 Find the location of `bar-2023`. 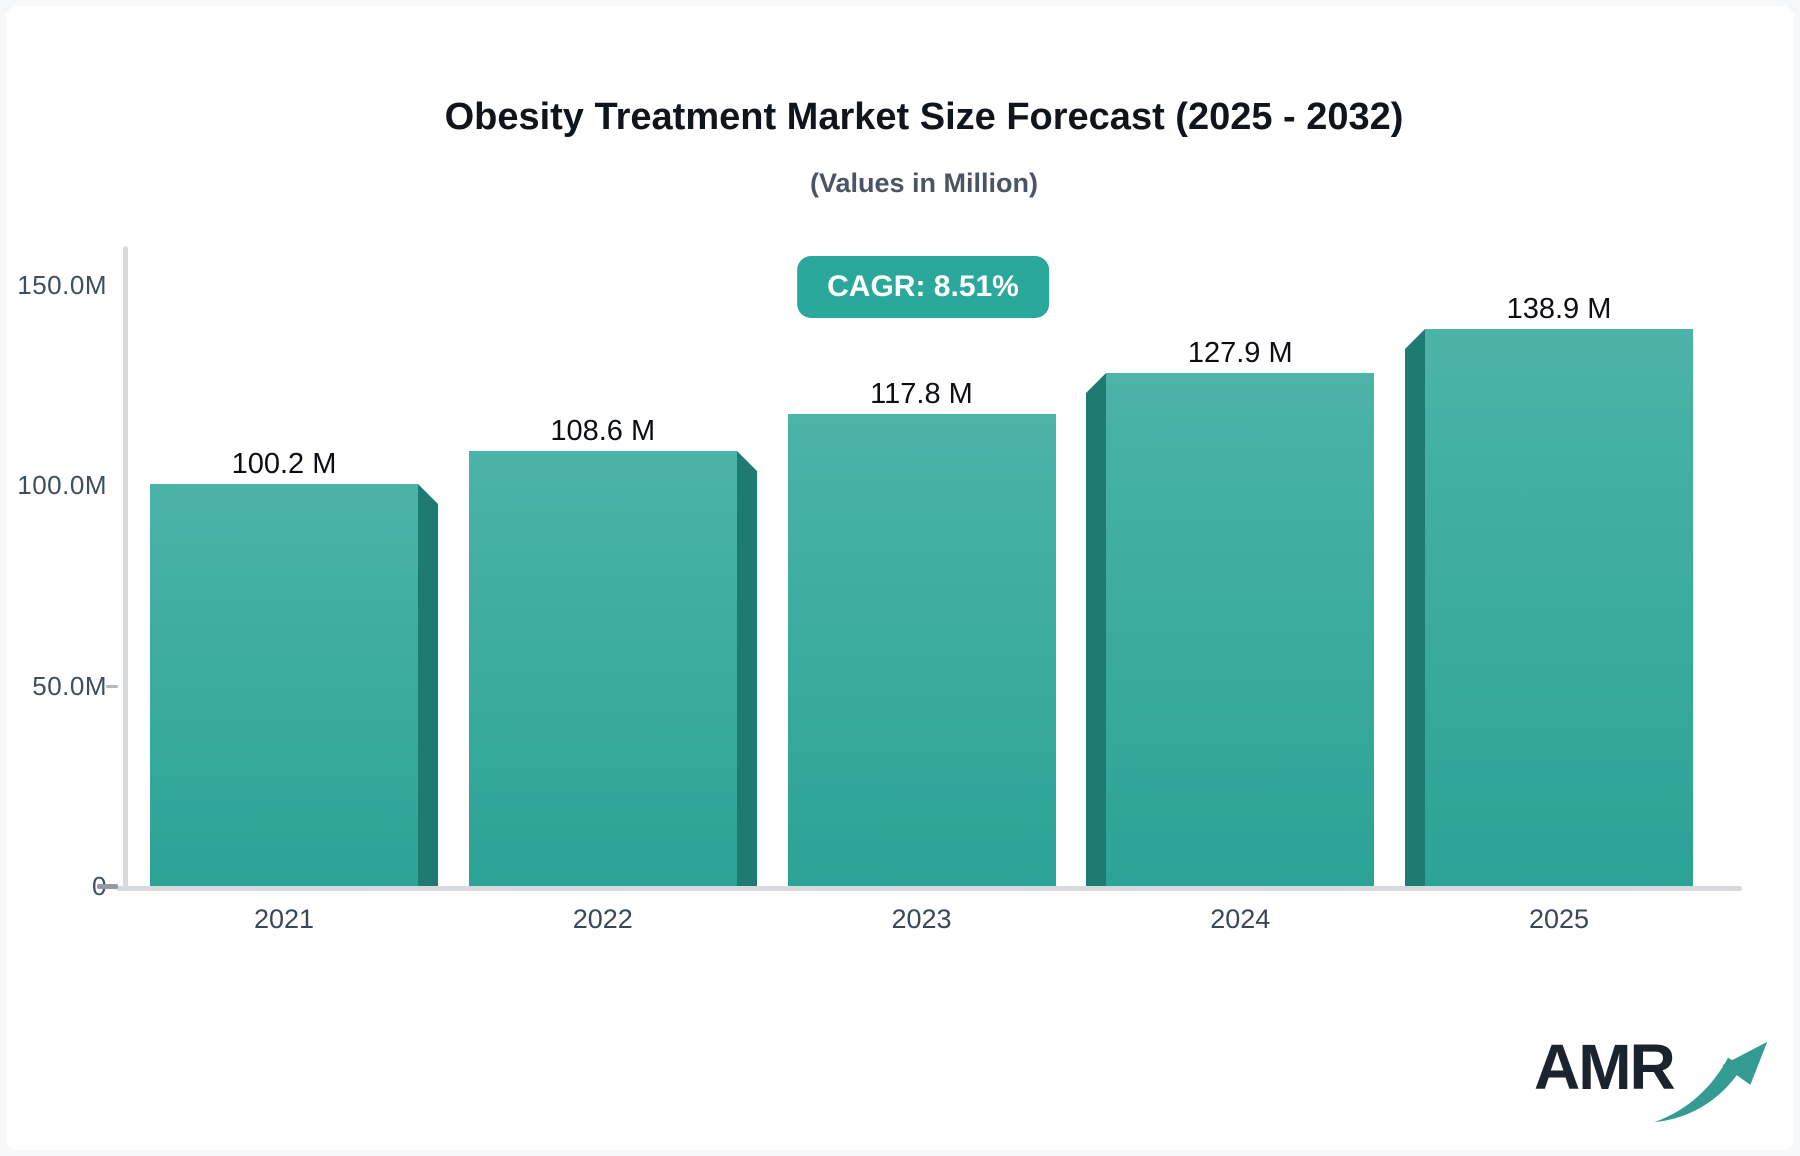

bar-2023 is located at coordinates (922, 650).